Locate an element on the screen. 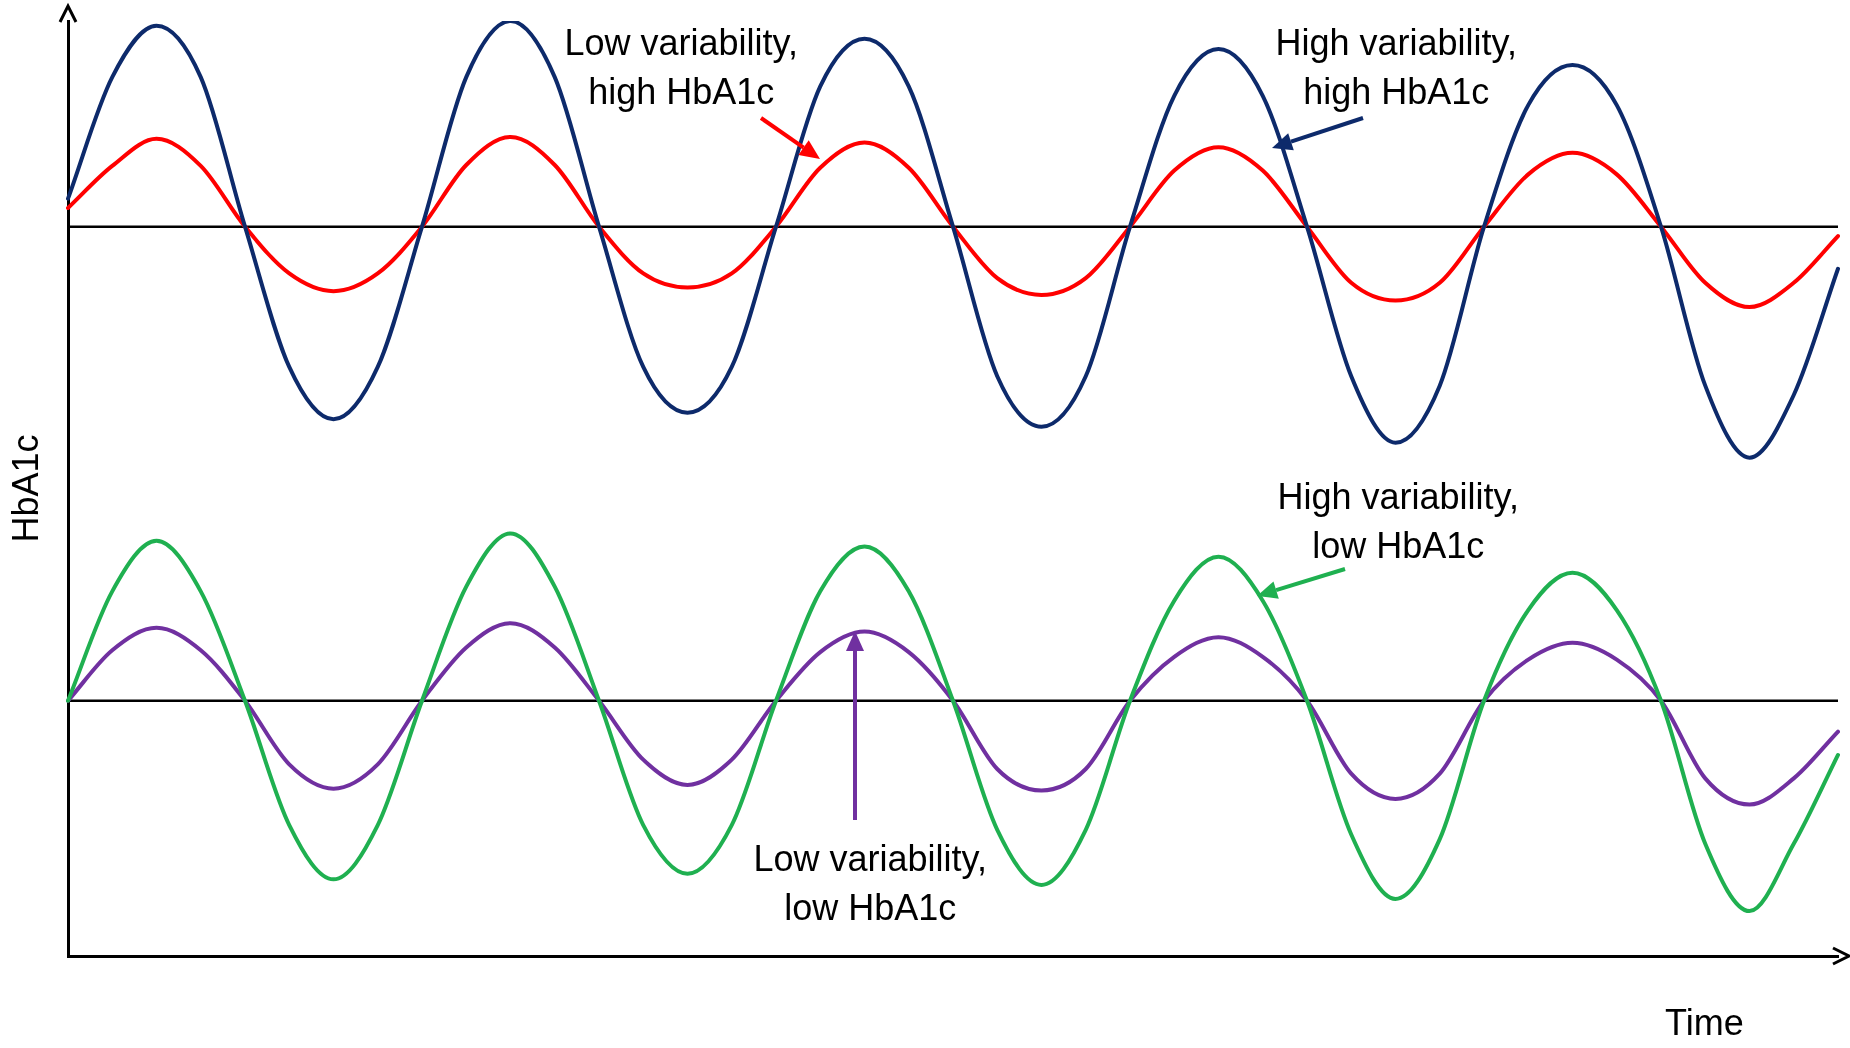 This screenshot has height=1048, width=1850. annotation: High variability, low HbA1c is located at coordinates (1398, 521).